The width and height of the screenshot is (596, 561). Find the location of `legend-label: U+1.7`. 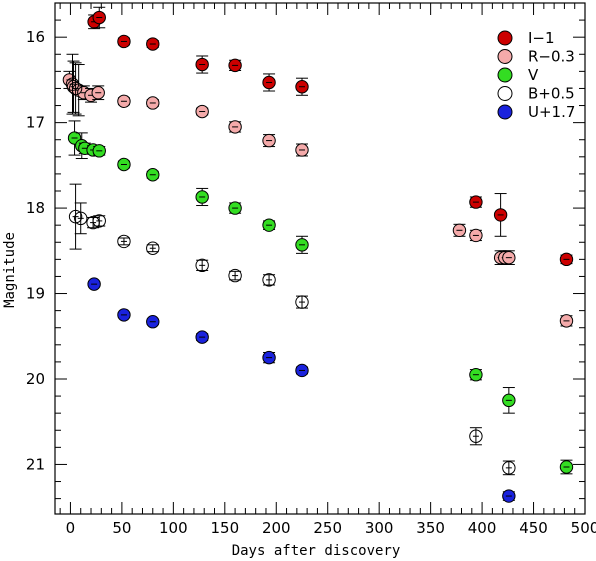

legend-label: U+1.7 is located at coordinates (551, 112).